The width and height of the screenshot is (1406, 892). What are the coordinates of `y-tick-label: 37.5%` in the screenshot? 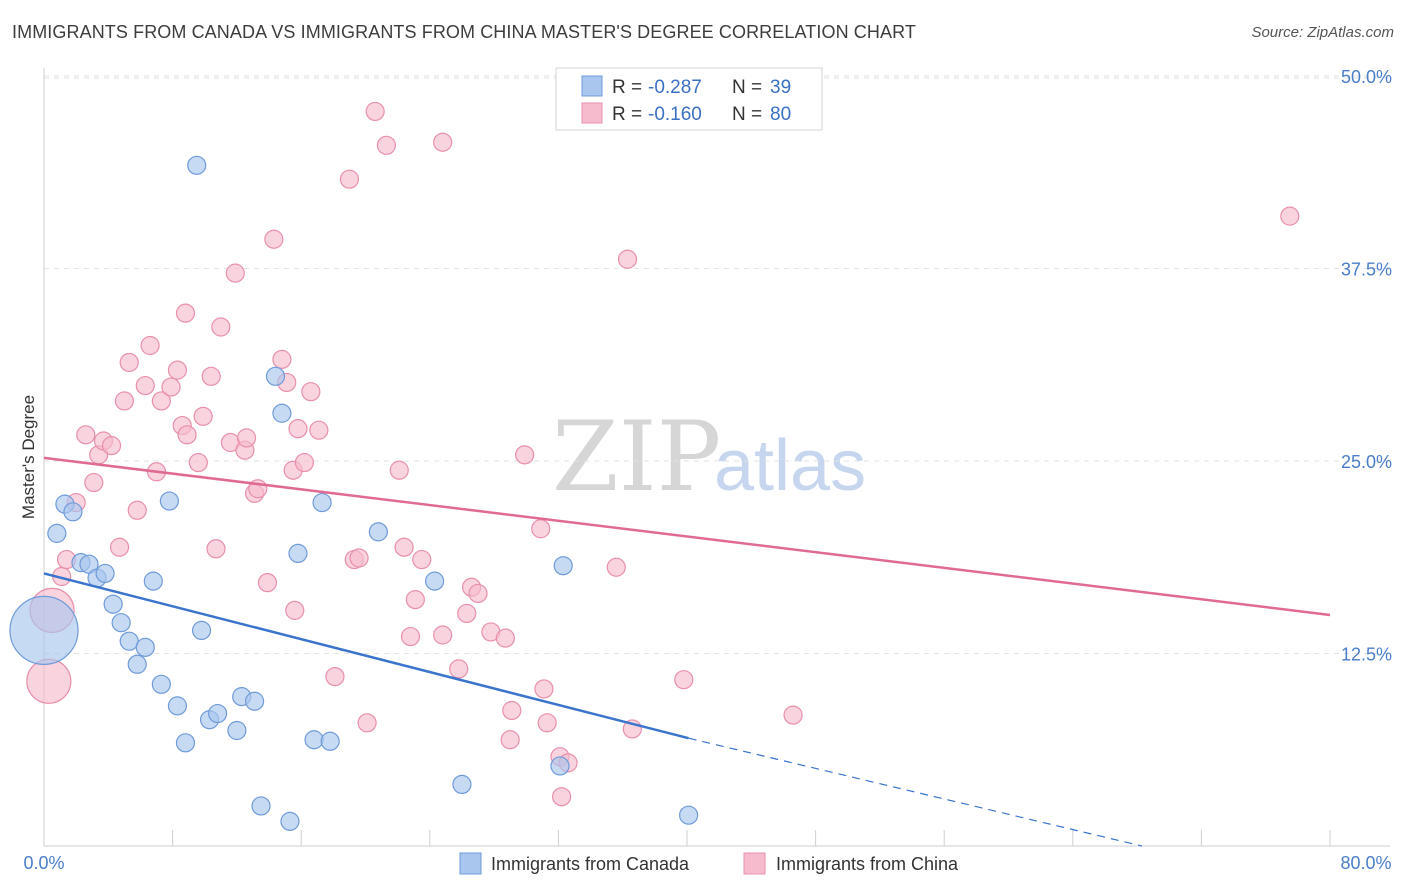 It's located at (1366, 270).